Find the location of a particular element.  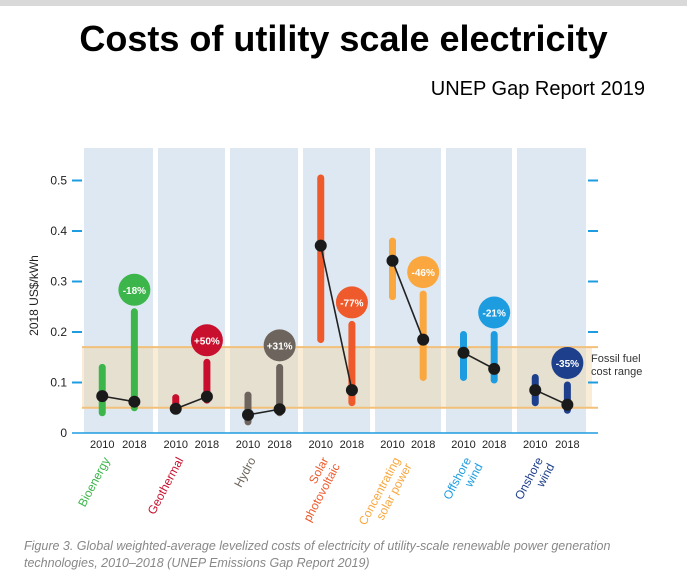

y-tick-label: 0.1 is located at coordinates (58, 383).